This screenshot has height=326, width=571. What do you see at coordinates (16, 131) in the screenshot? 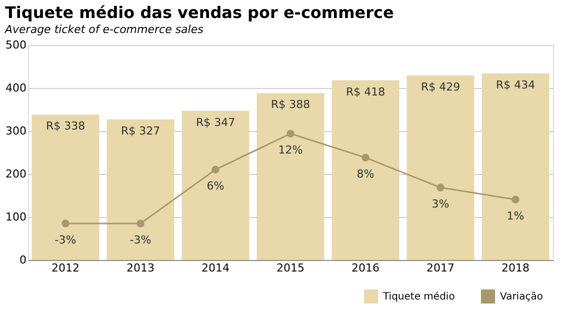
I see `y-tick-label: 300` at bounding box center [16, 131].